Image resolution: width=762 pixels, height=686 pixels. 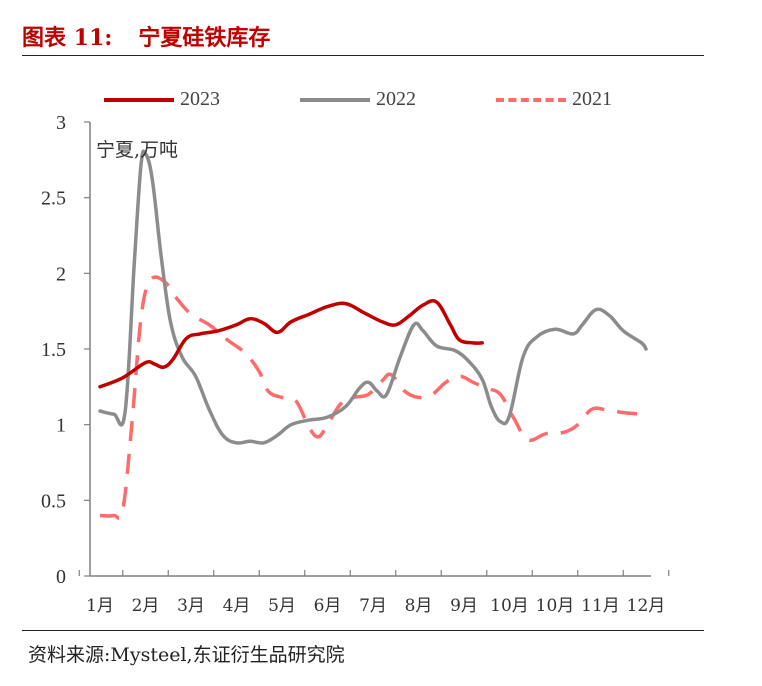 I want to click on x-tick-label: 8月, so click(x=419, y=606).